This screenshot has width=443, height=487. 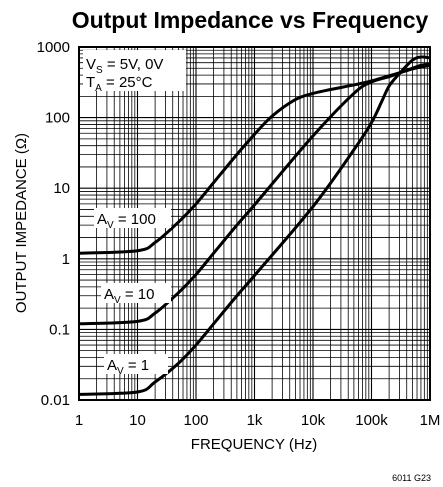 I want to click on series-label-av10: AV = 10, so click(x=129, y=296).